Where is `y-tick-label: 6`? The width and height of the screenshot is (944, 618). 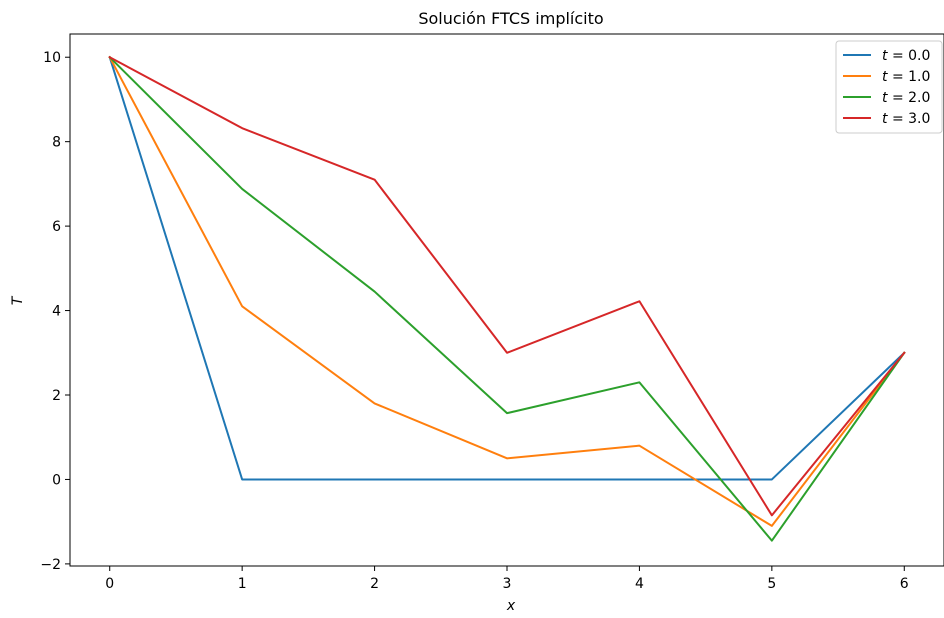 y-tick-label: 6 is located at coordinates (56, 227).